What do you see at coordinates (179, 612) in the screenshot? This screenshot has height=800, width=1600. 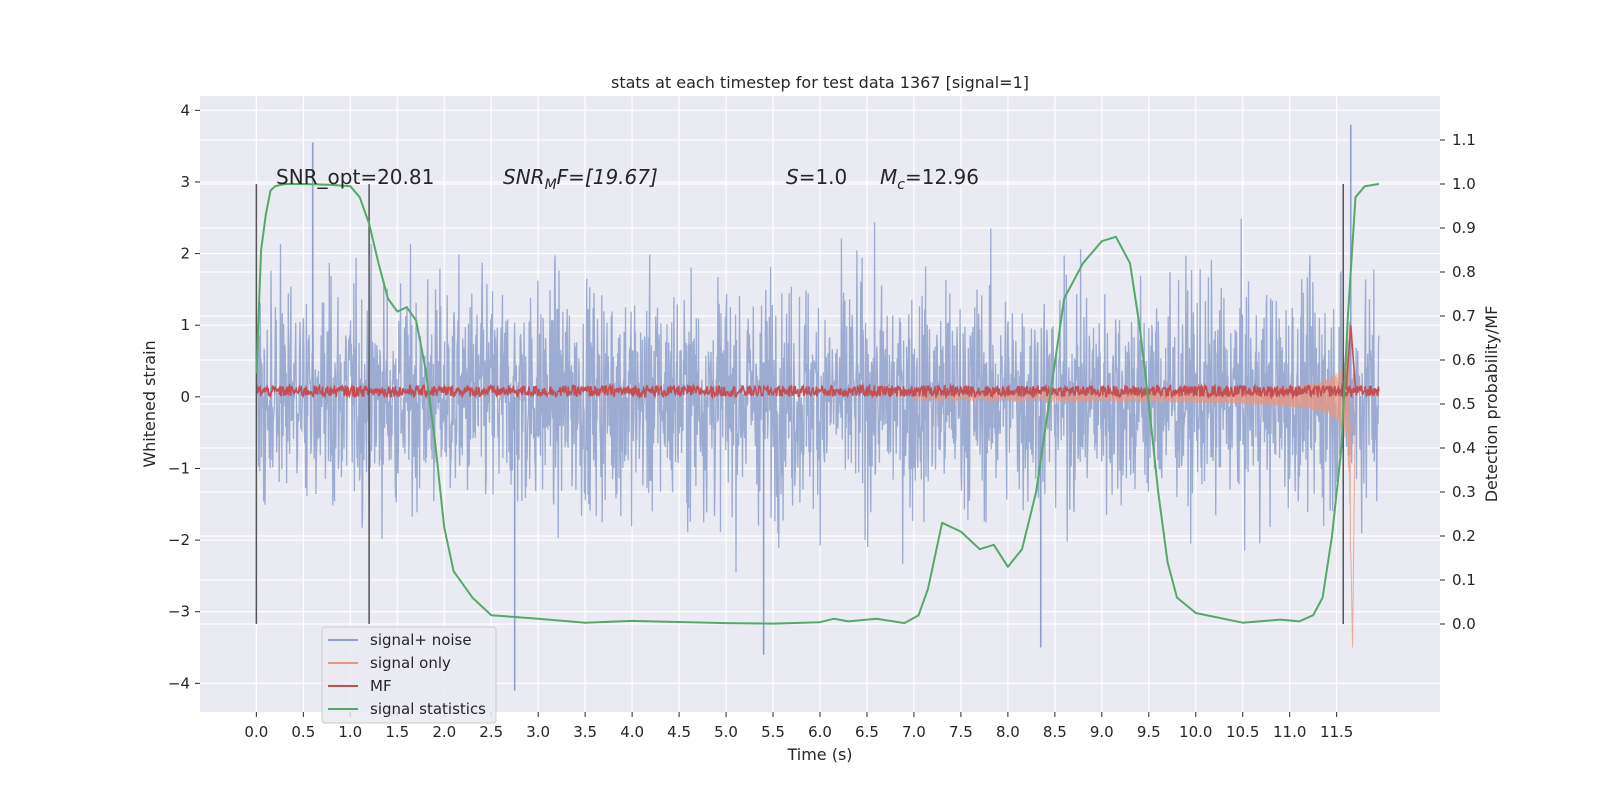 I see `y-tick-label: −3` at bounding box center [179, 612].